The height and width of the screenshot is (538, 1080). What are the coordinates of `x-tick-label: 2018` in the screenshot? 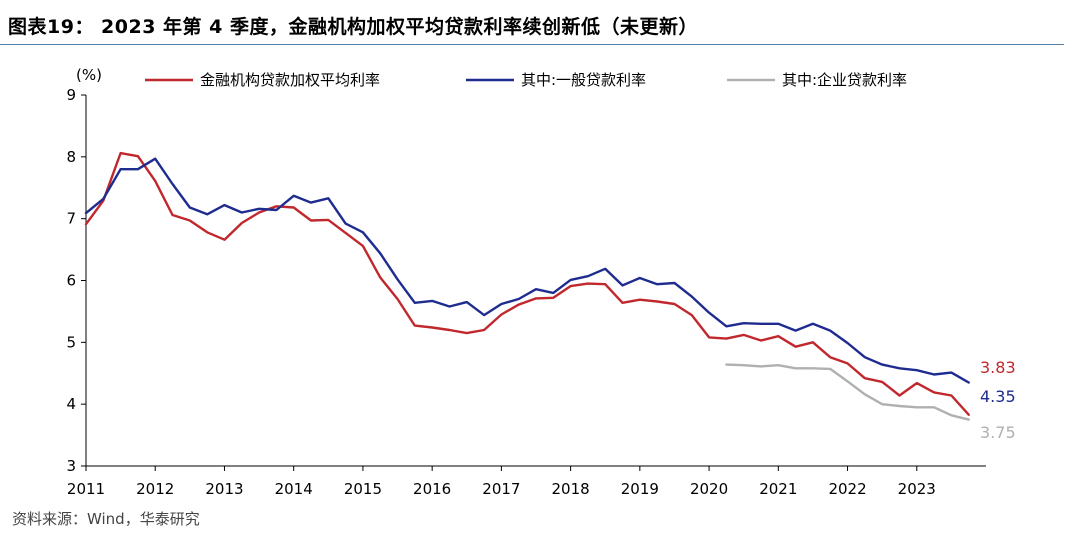 It's located at (571, 489).